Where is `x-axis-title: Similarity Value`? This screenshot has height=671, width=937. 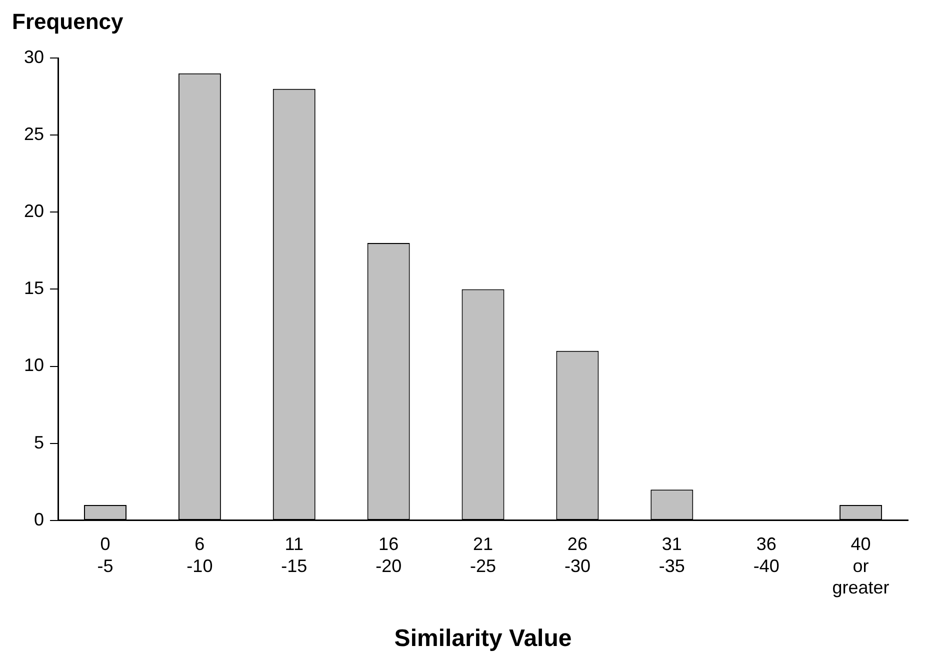
x-axis-title: Similarity Value is located at coordinates (483, 638).